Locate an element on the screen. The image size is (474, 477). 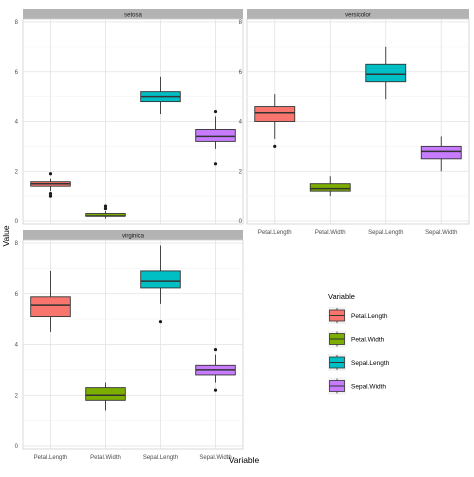
facet-strip-label: setosa is located at coordinates (133, 16).